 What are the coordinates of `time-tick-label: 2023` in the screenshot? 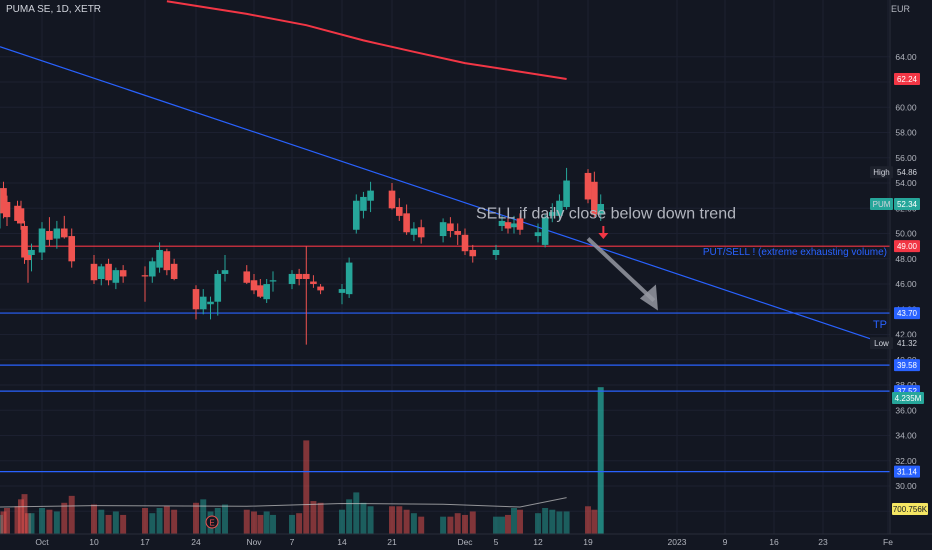 It's located at (677, 542).